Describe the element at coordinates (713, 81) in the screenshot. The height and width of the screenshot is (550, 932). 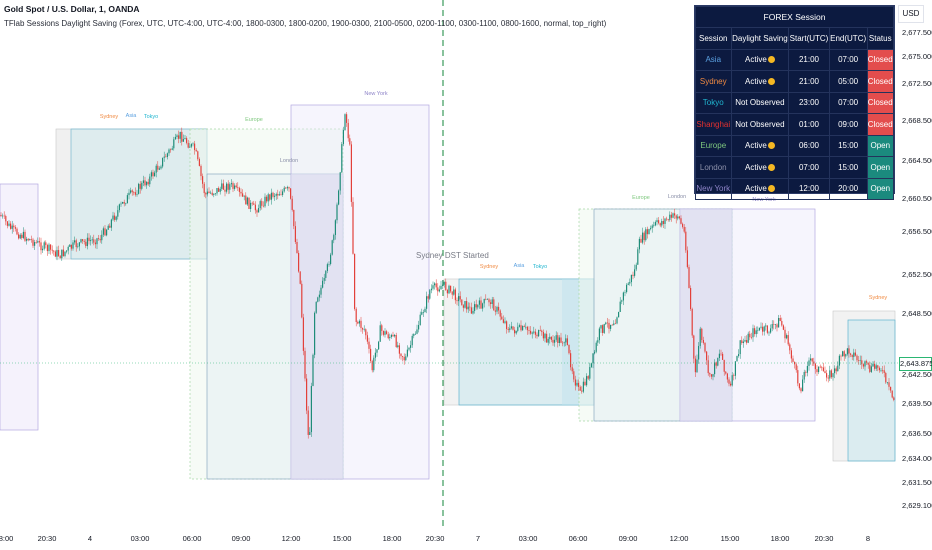
I see `session-name-cell: Sydney` at that location.